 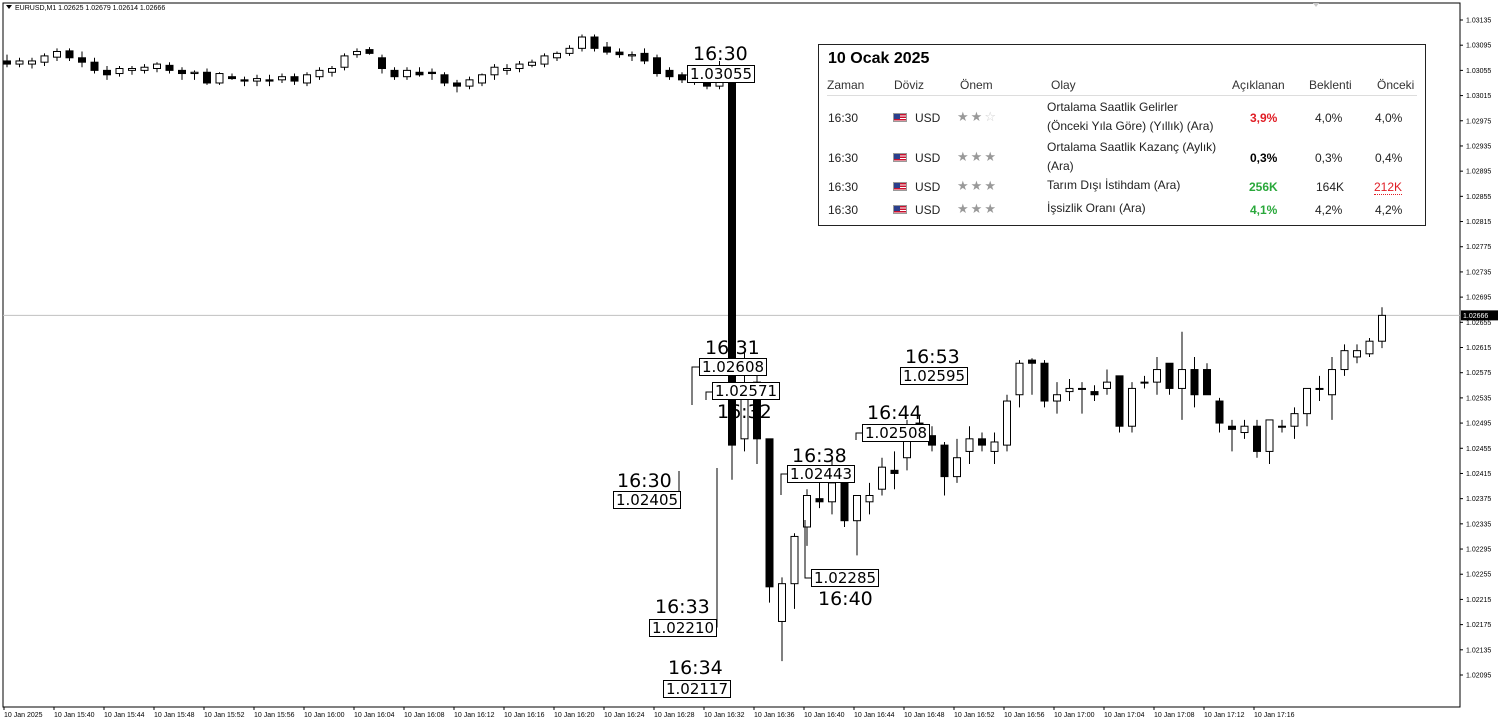 What do you see at coordinates (644, 481) in the screenshot?
I see `annotation-time: 16:30` at bounding box center [644, 481].